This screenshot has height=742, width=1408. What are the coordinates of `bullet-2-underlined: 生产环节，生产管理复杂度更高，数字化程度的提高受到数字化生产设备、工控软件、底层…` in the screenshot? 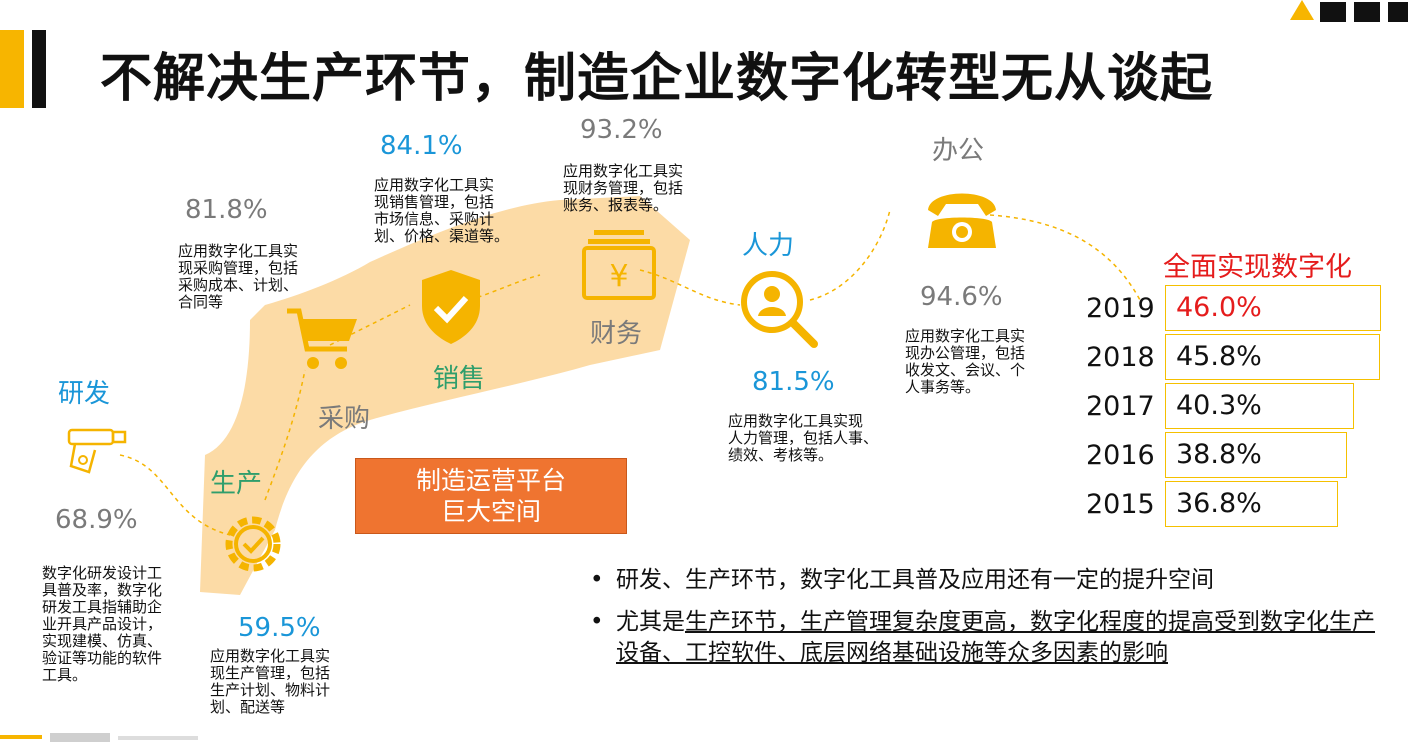 It's located at (995, 637).